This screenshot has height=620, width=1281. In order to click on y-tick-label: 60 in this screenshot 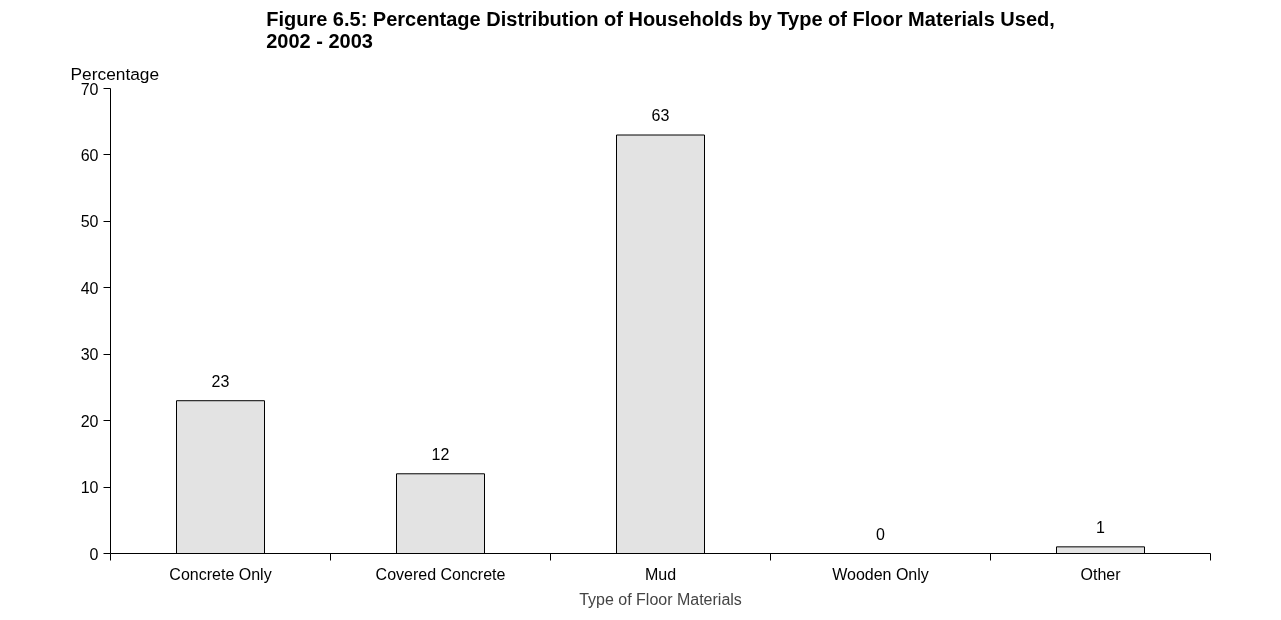, I will do `click(89, 155)`.